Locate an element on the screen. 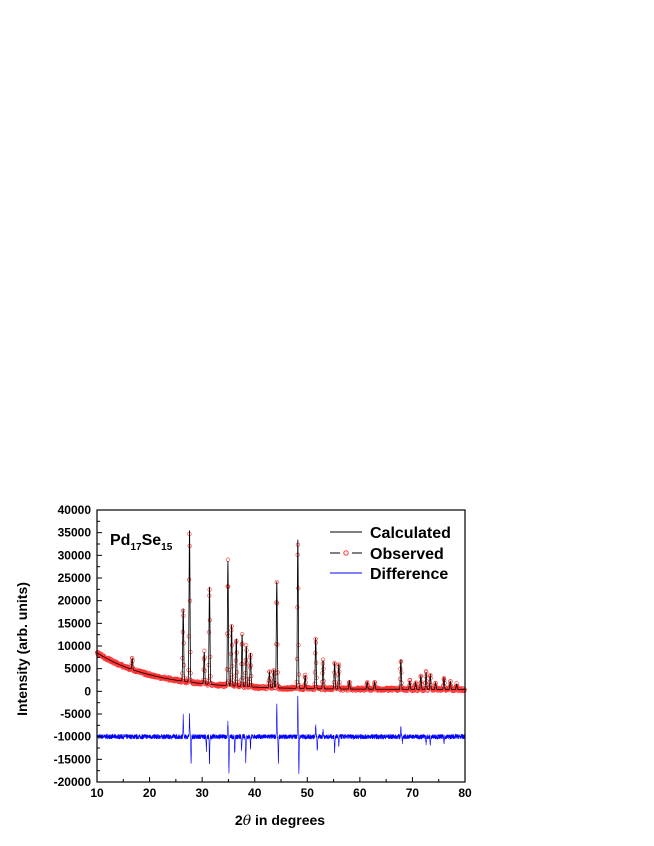  legend-label-observed: Observed is located at coordinates (407, 554).